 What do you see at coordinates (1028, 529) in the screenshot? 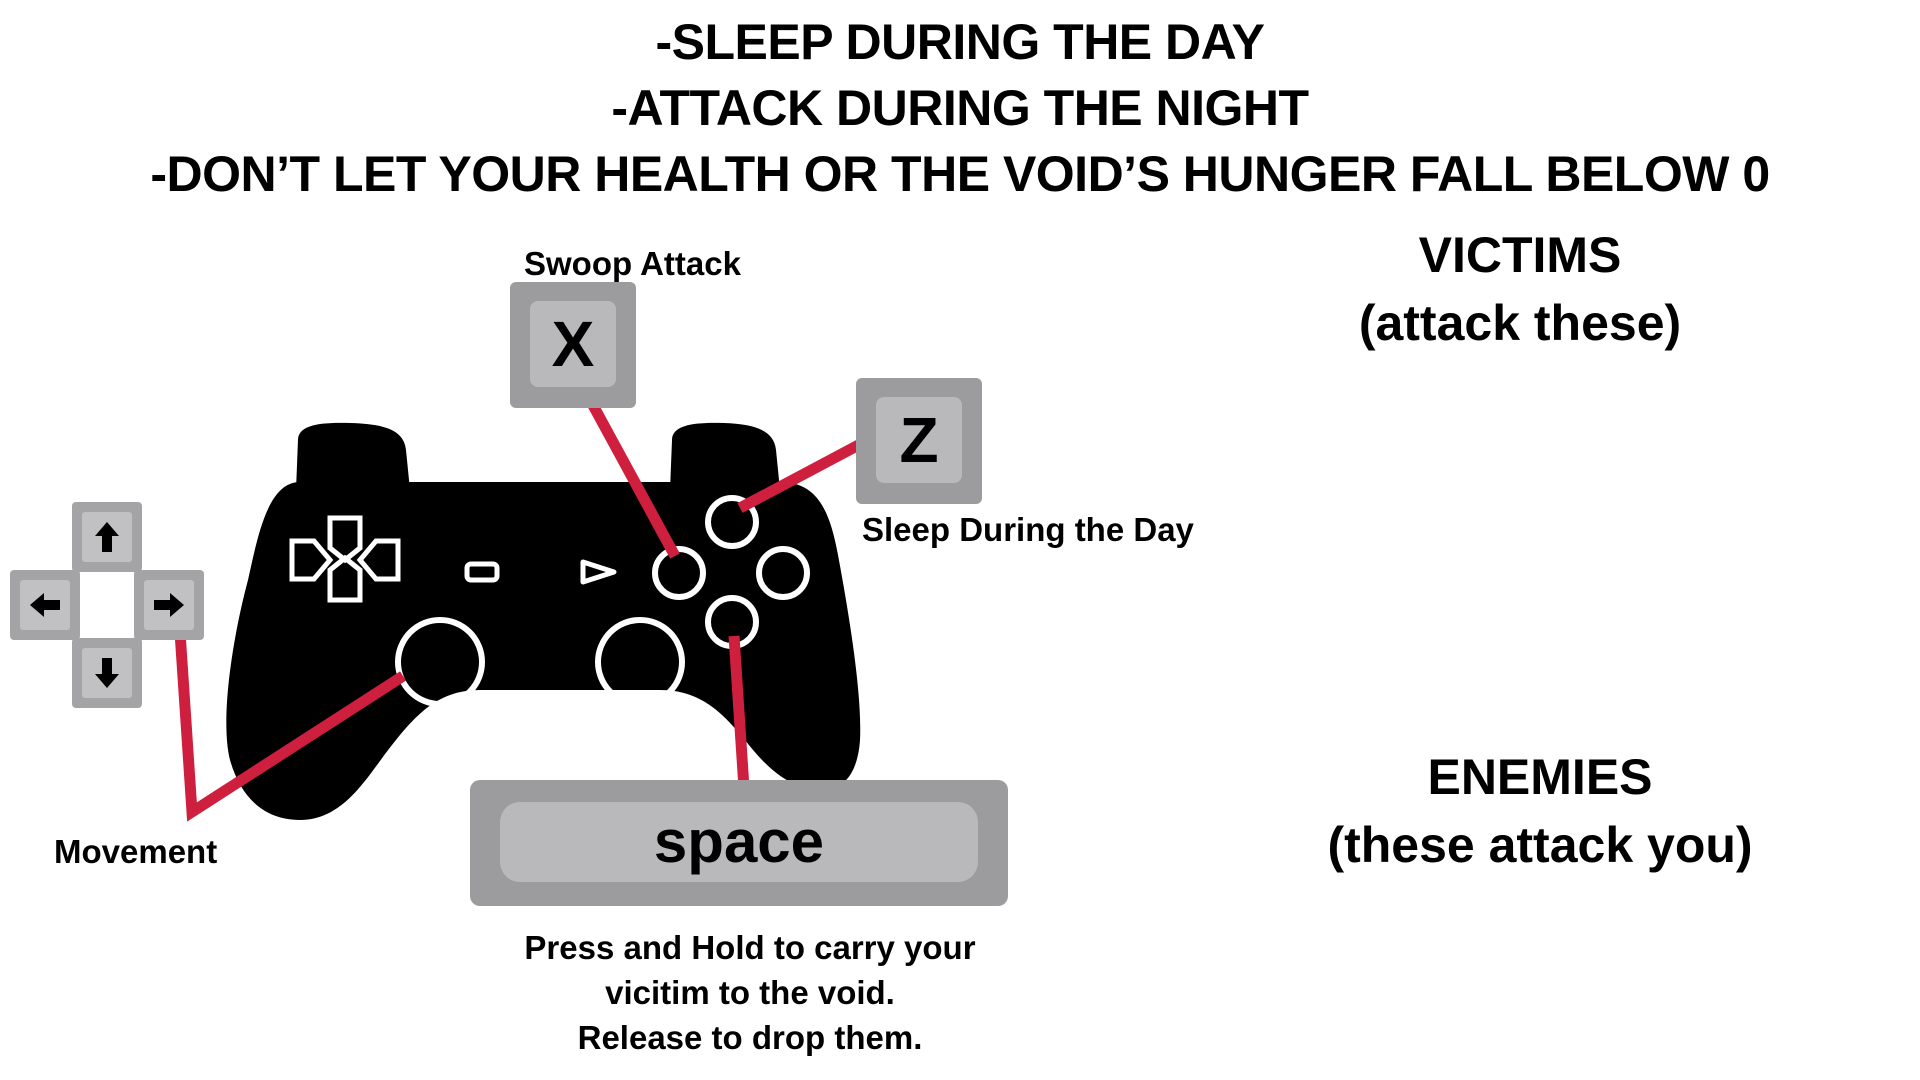
I see `sleep-label: Sleep During the Day` at bounding box center [1028, 529].